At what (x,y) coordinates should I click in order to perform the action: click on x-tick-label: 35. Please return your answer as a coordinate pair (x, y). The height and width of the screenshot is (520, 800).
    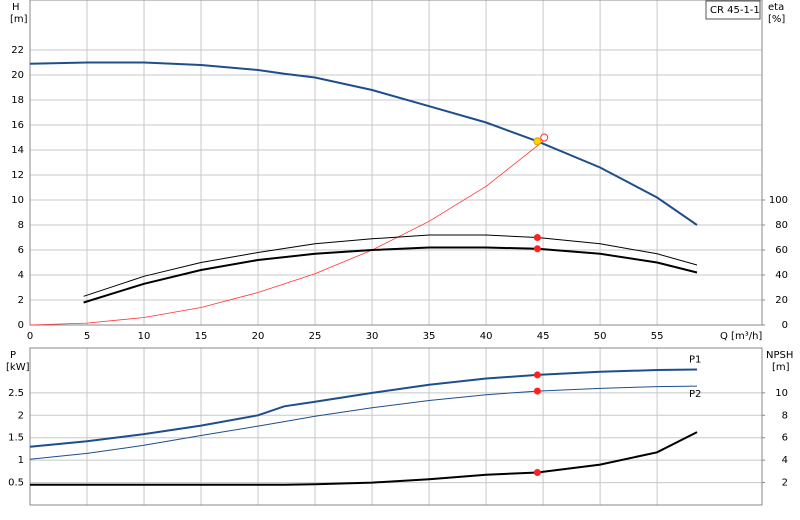
    Looking at the image, I should click on (429, 336).